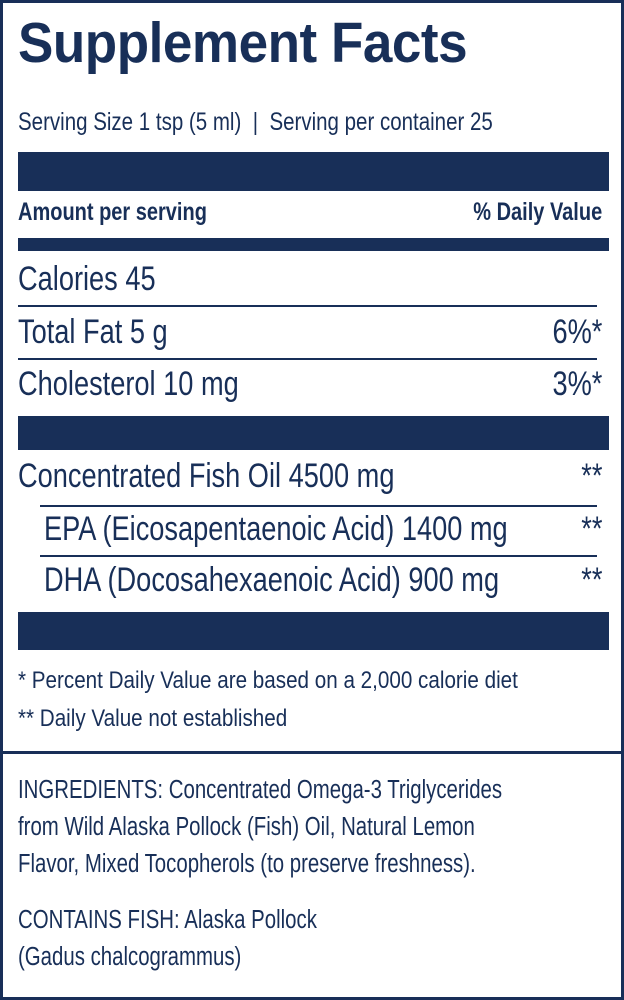 The image size is (624, 1000). Describe the element at coordinates (87, 279) in the screenshot. I see `calories-text: Calories 45` at that location.